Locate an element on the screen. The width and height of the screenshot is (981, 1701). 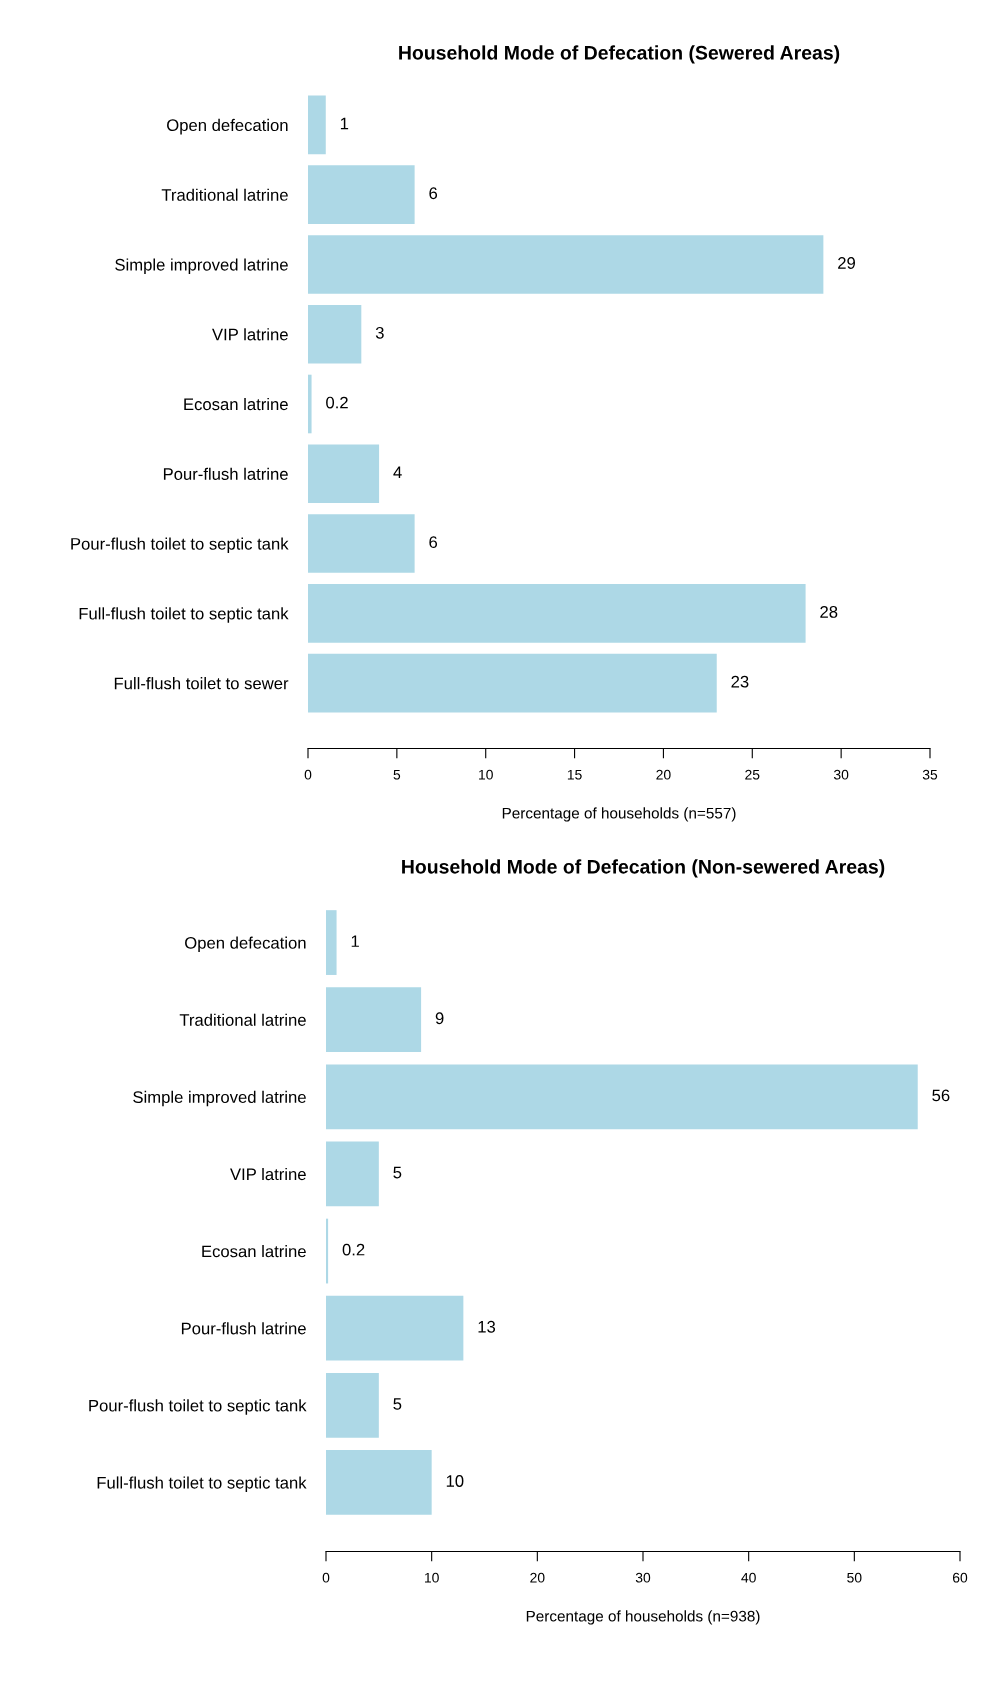
x-tick-label: 35 is located at coordinates (930, 774).